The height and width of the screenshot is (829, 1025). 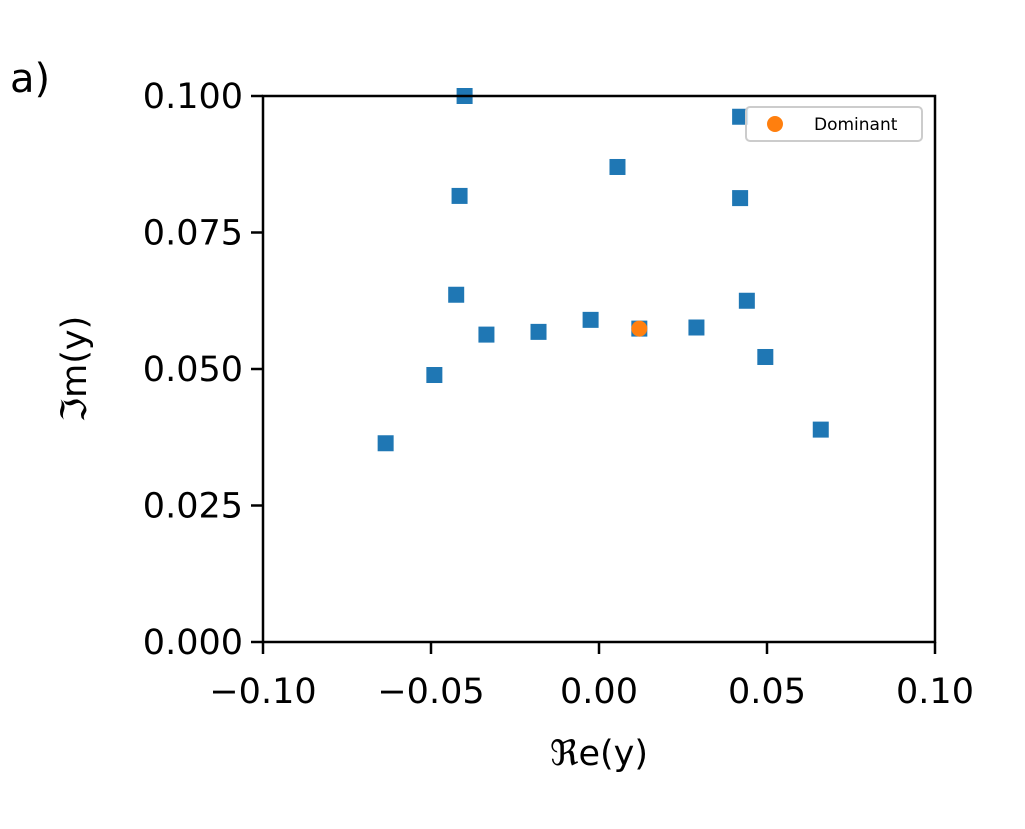 I want to click on y-tick-label: 0.025, so click(x=193, y=507).